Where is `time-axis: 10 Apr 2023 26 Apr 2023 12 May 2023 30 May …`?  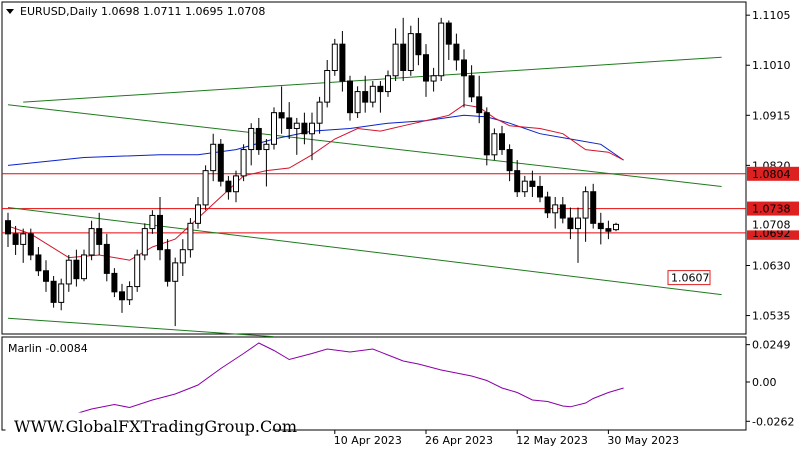
time-axis: 10 Apr 2023 26 Apr 2023 12 May 2023 30 May … is located at coordinates (506, 438).